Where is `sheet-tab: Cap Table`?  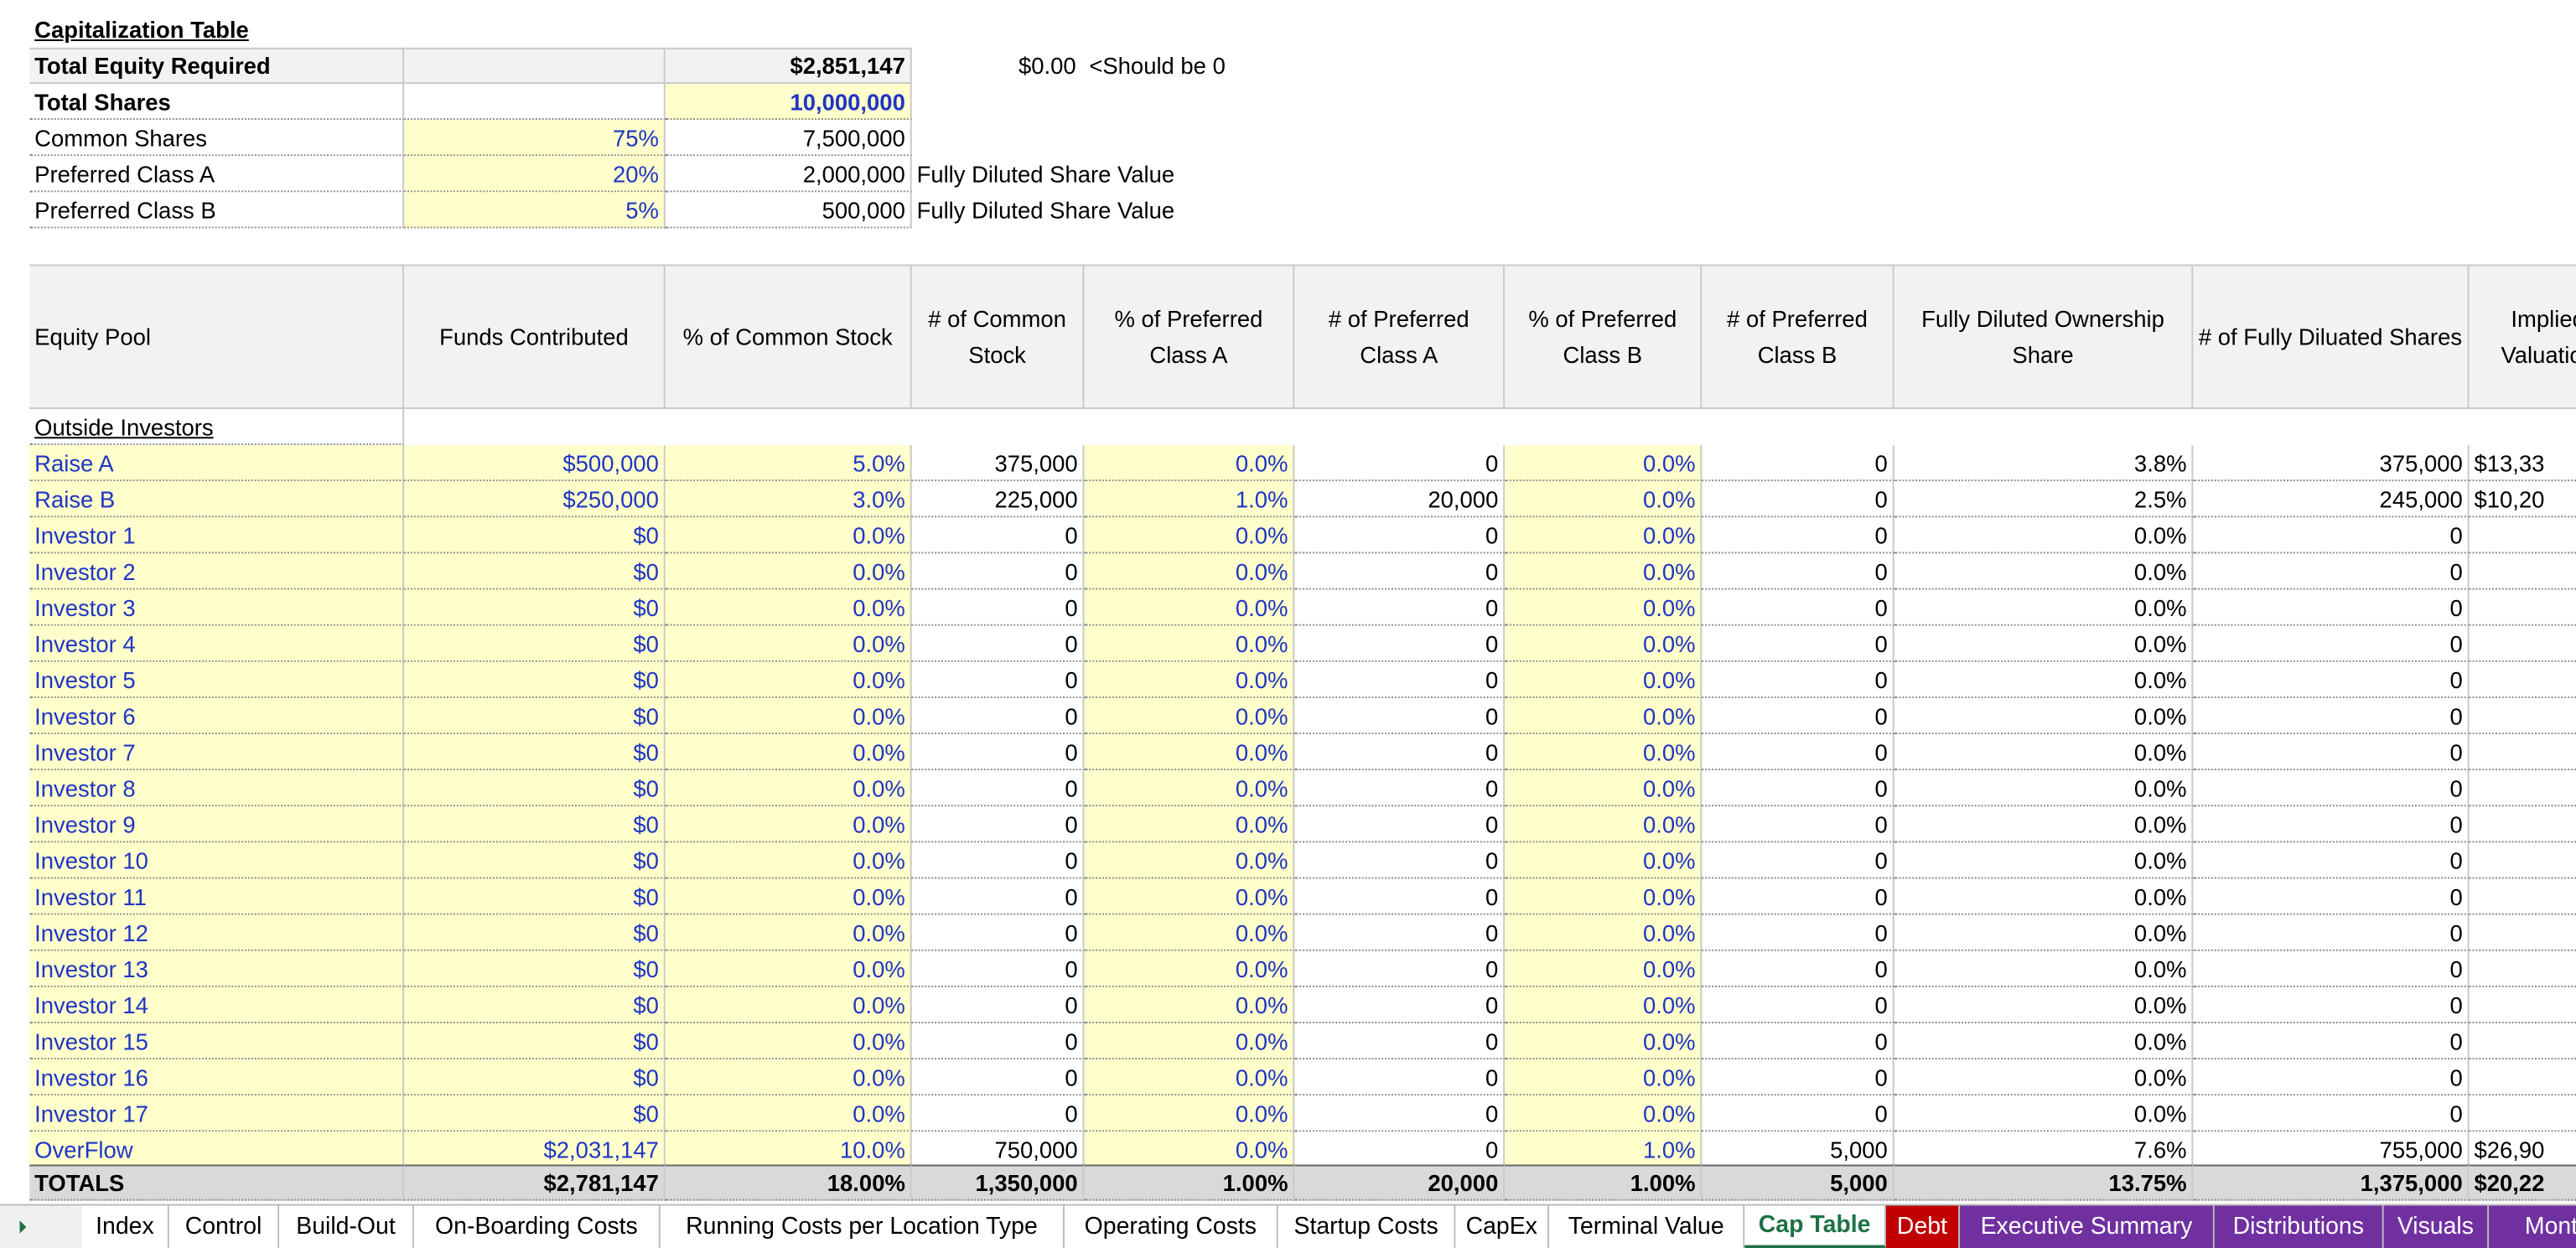
sheet-tab: Cap Table is located at coordinates (1815, 1226).